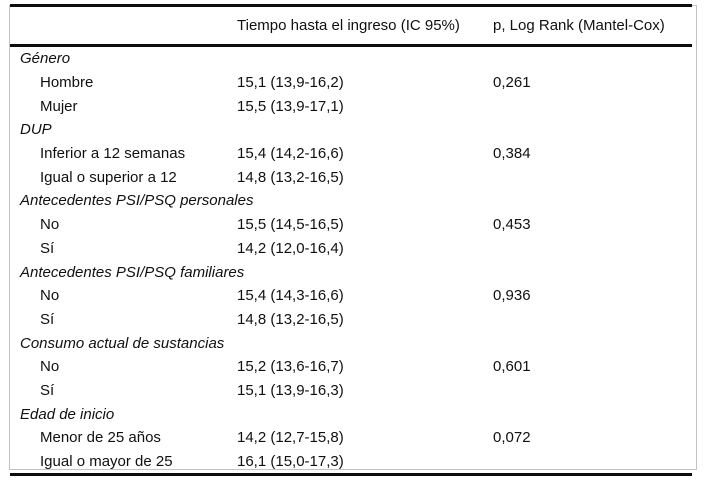 This screenshot has height=486, width=706. What do you see at coordinates (512, 438) in the screenshot?
I see `p-value-cell: 0,072` at bounding box center [512, 438].